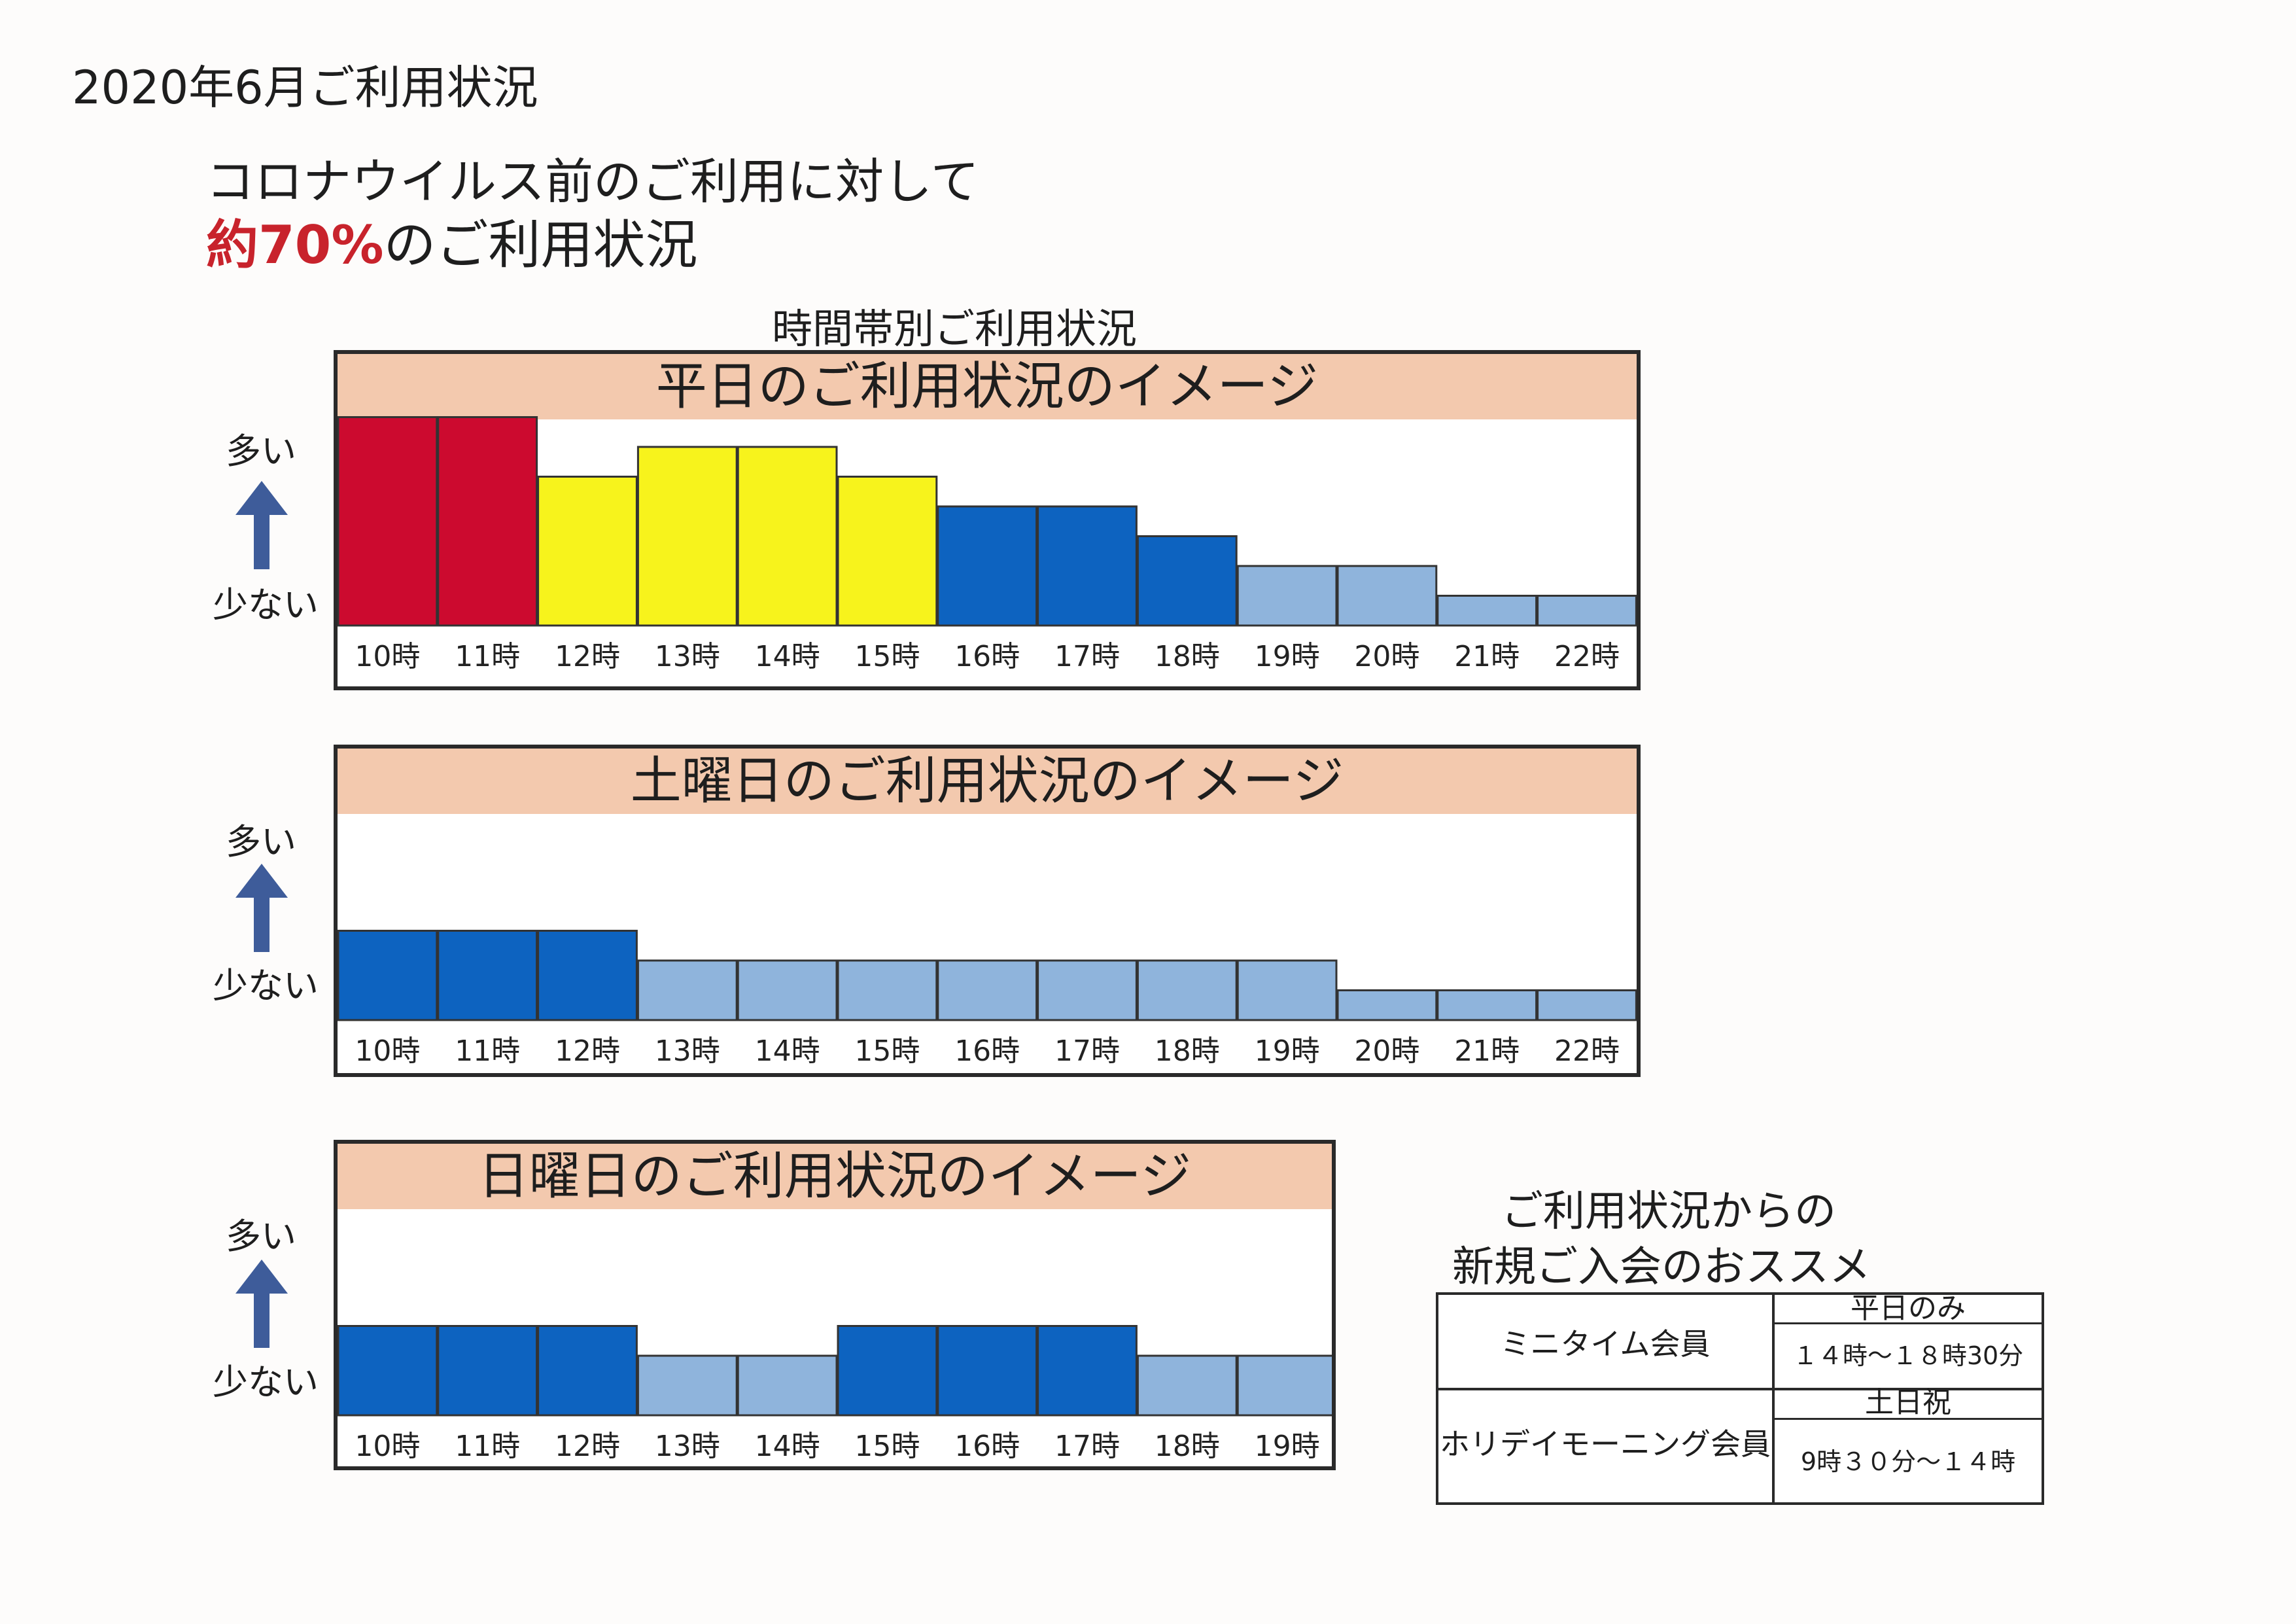  Describe the element at coordinates (387, 656) in the screenshot. I see `weekday-tick-label: 10時` at that location.